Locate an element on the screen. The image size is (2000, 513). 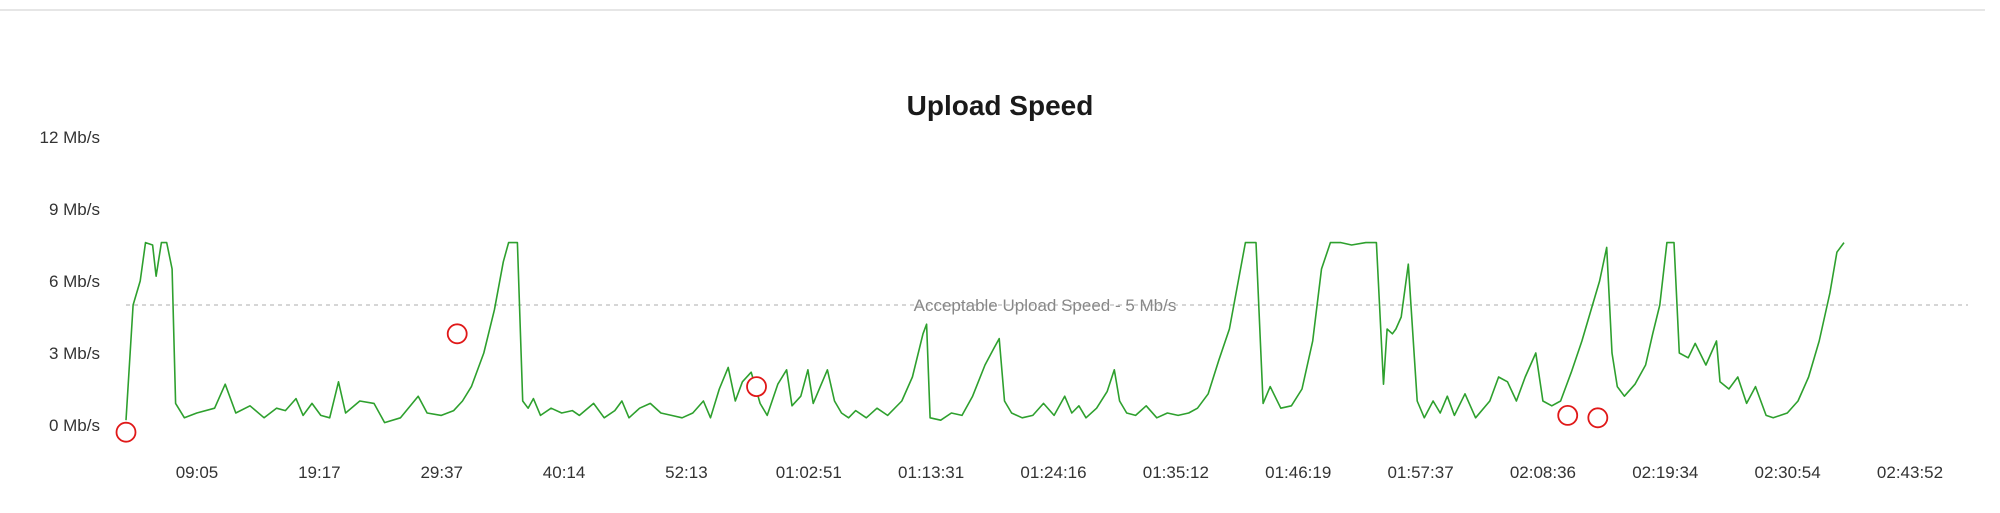
reference-line-label: Acceptable Upload Speed - 5 Mb/s is located at coordinates (1045, 305).